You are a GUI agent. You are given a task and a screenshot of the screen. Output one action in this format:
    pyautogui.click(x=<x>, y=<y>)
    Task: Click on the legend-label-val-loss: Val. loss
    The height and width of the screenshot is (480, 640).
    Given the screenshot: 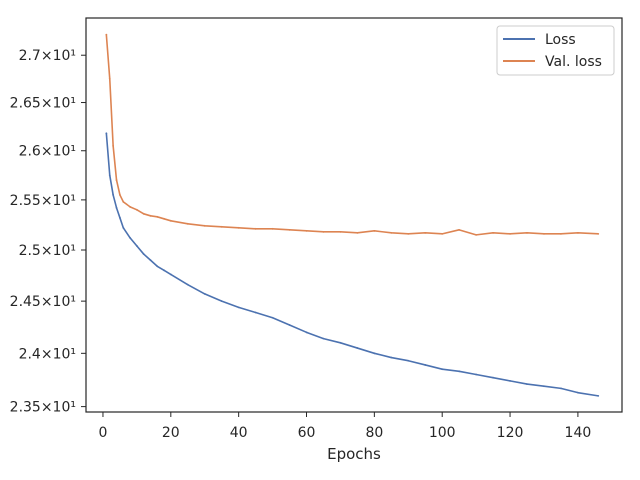 What is the action you would take?
    pyautogui.click(x=573, y=62)
    